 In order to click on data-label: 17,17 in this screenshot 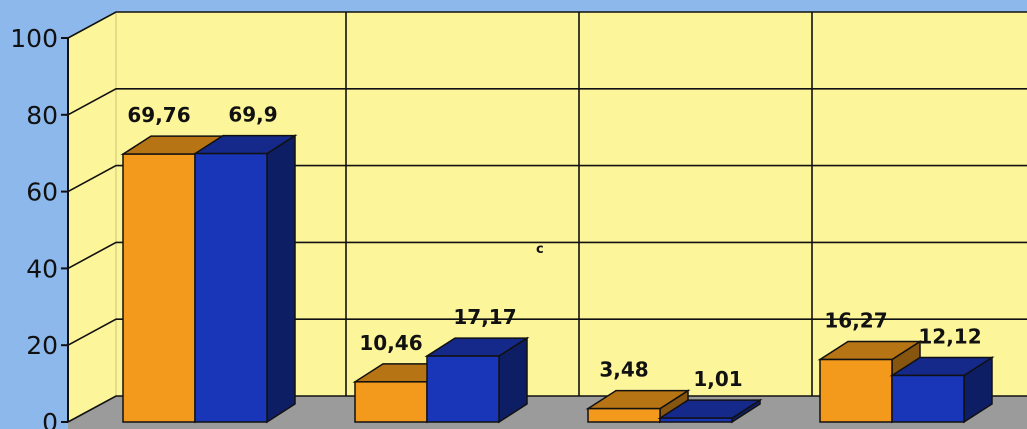, I will do `click(484, 317)`.